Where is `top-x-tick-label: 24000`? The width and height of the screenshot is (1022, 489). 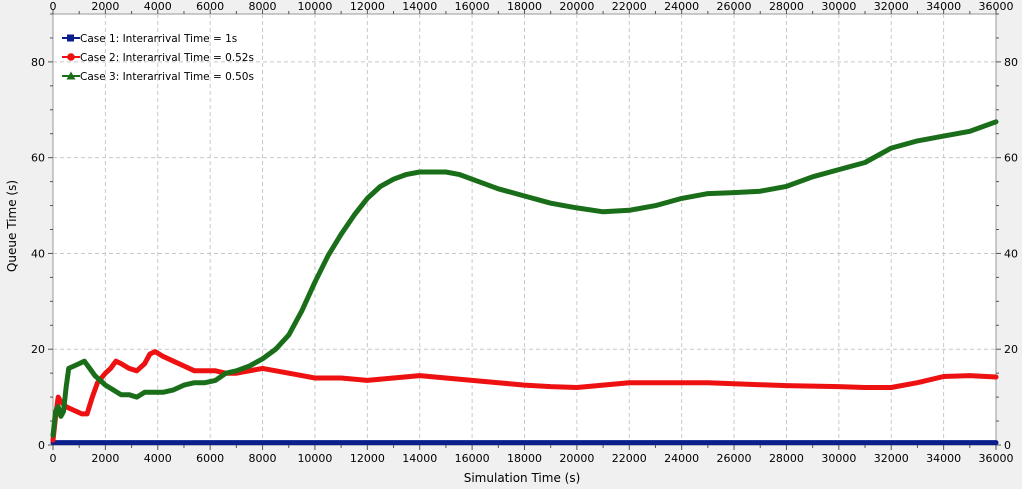 top-x-tick-label: 24000 is located at coordinates (681, 6).